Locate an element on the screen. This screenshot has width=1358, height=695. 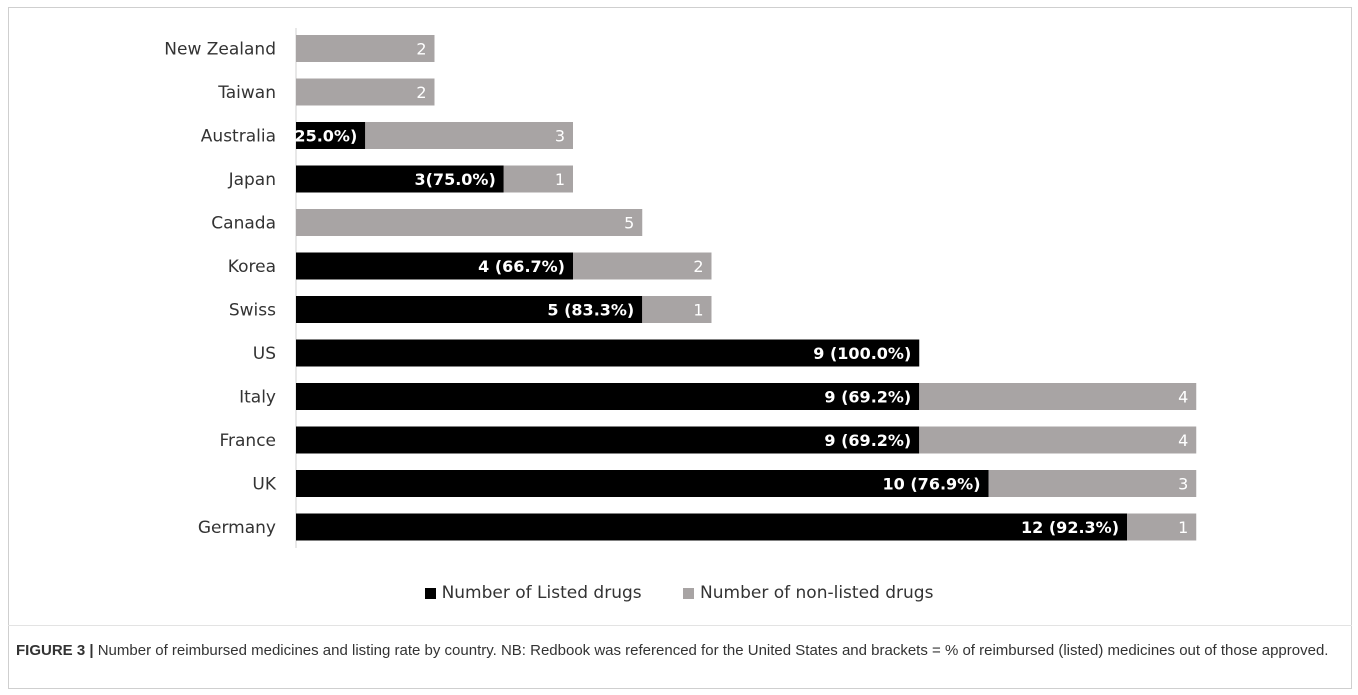
bar-non-listed-swiss is located at coordinates (677, 309).